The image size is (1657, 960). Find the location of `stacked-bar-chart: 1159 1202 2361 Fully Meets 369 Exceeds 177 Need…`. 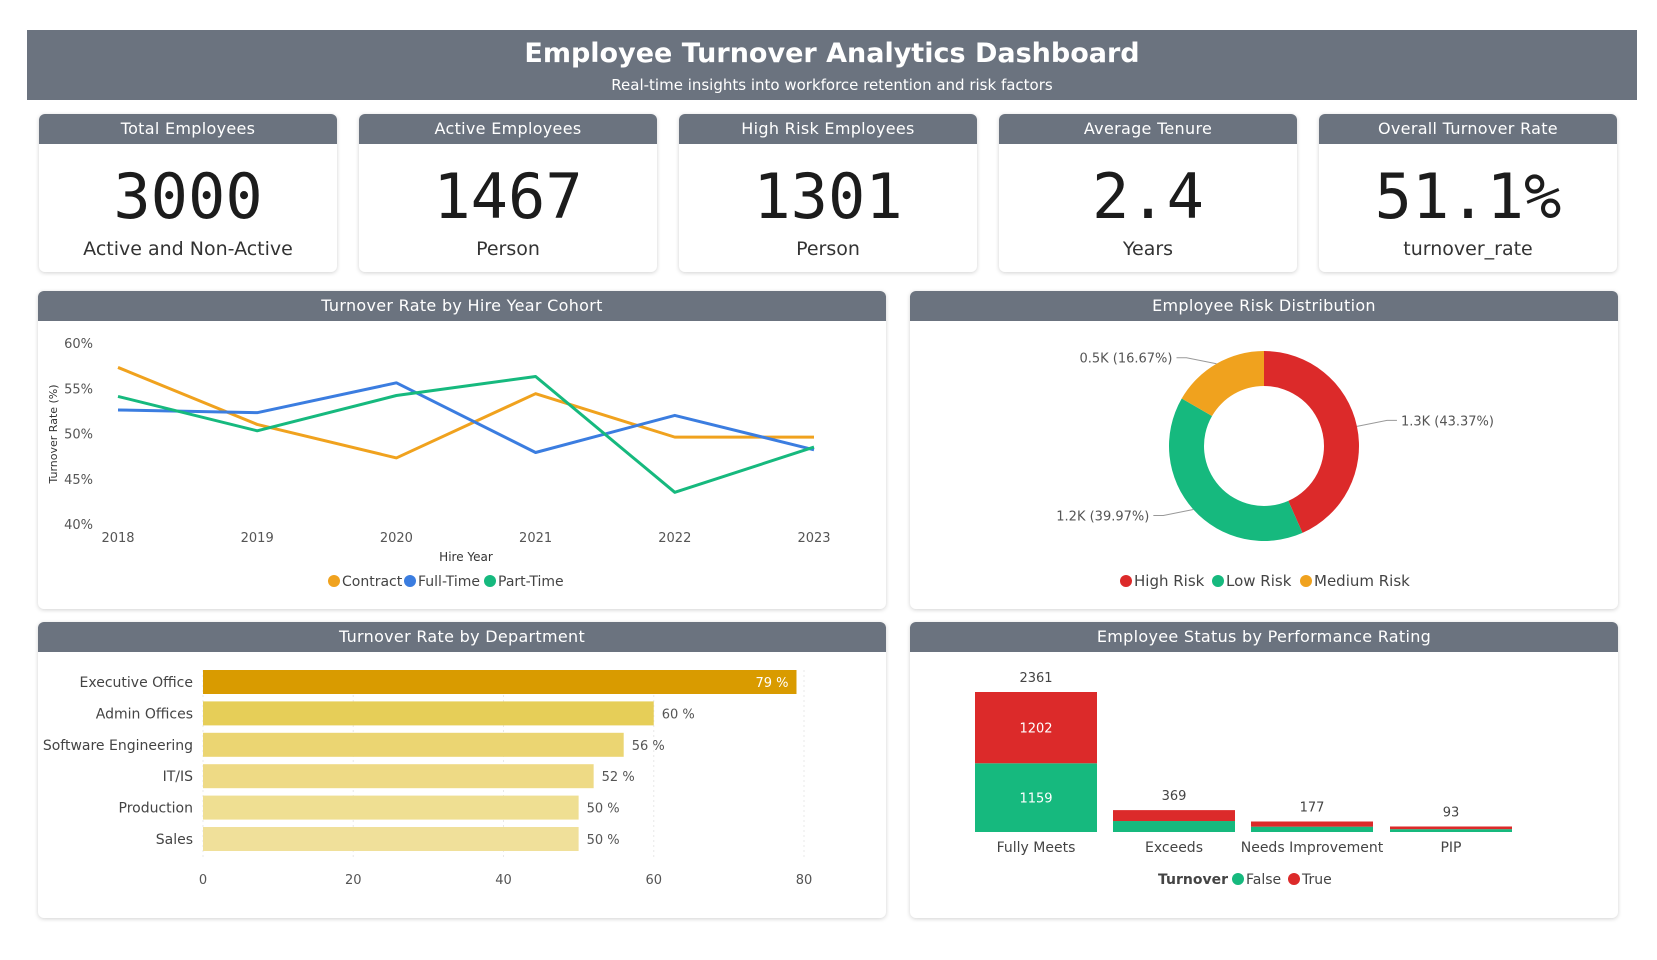

stacked-bar-chart: 1159 1202 2361 Fully Meets 369 Exceeds 177 Need… is located at coordinates (1243, 779).